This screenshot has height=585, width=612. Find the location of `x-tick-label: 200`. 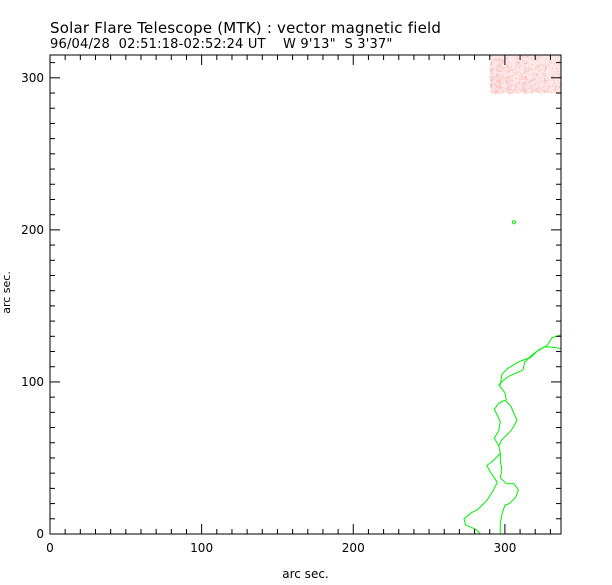

x-tick-label: 200 is located at coordinates (353, 548).